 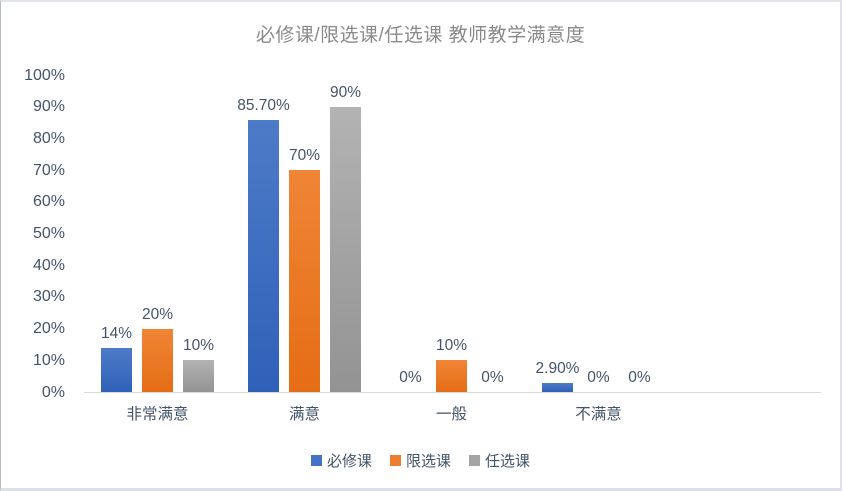 What do you see at coordinates (345, 92) in the screenshot?
I see `bar-value-label: 90%` at bounding box center [345, 92].